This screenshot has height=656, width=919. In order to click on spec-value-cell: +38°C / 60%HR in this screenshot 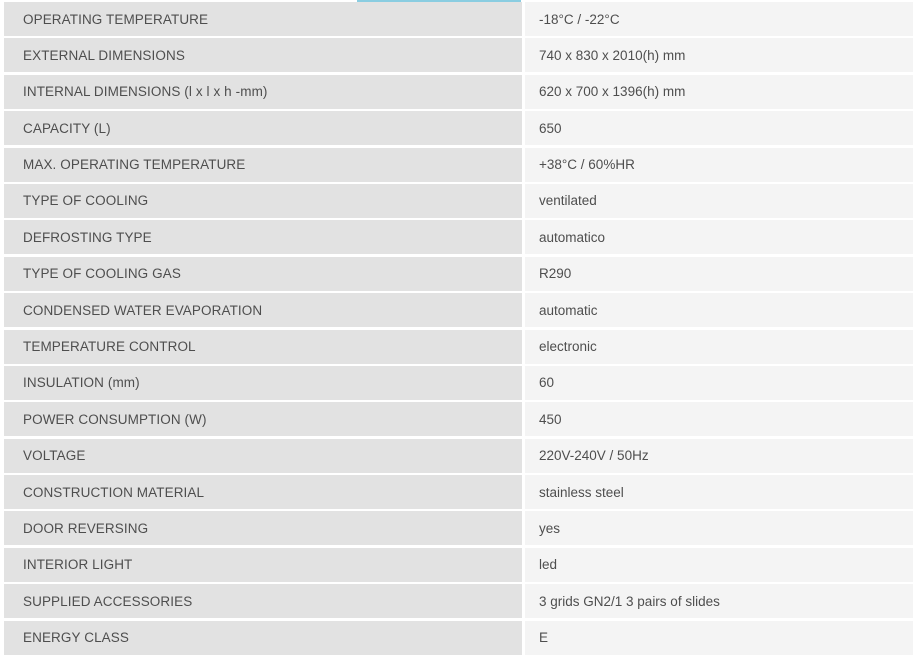, I will do `click(719, 164)`.